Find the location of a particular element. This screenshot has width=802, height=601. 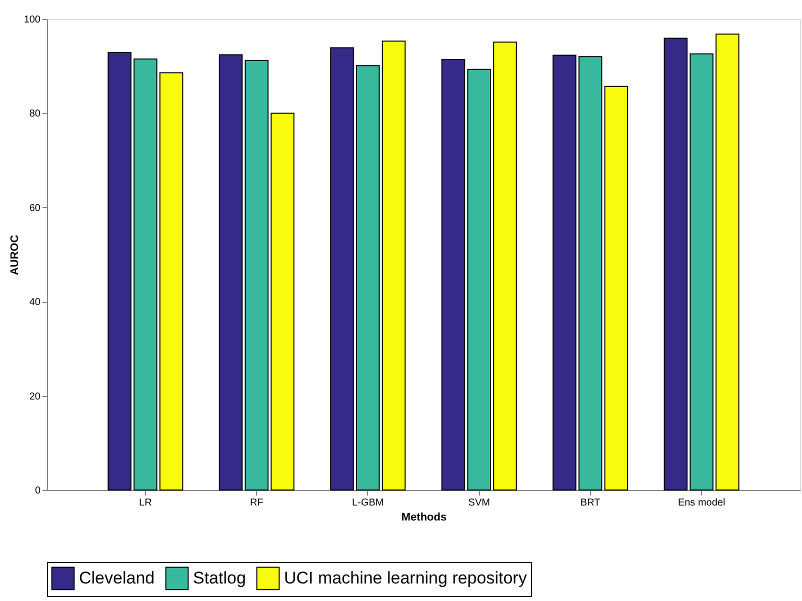

x-tick-label: L-GBM is located at coordinates (368, 503).